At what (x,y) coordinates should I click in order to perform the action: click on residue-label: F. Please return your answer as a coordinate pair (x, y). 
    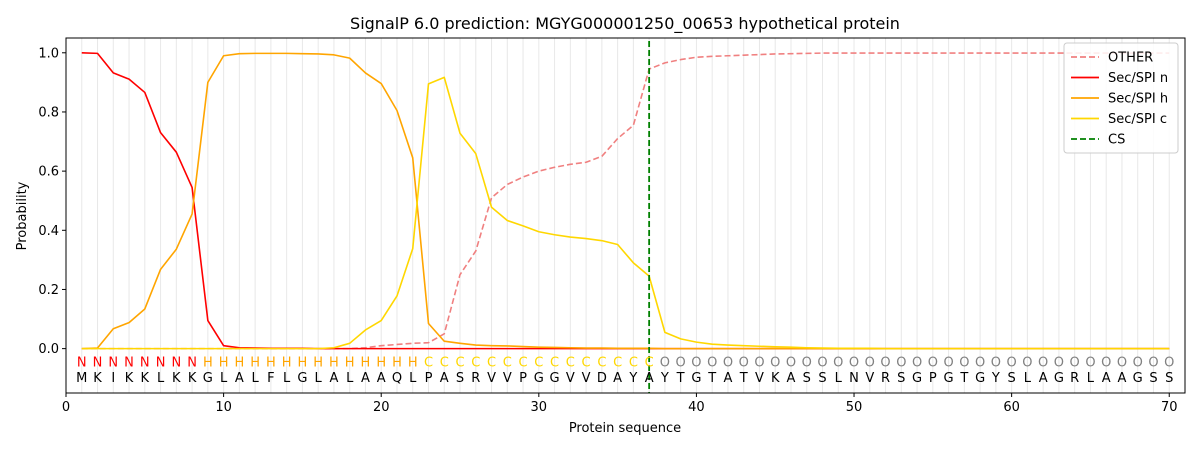
    Looking at the image, I should click on (270, 378).